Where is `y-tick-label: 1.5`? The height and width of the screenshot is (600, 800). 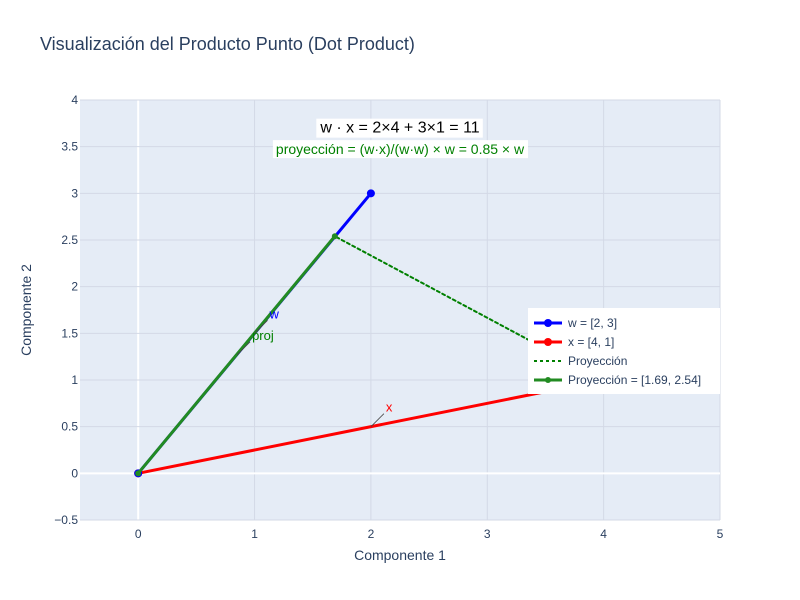 y-tick-label: 1.5 is located at coordinates (69, 333).